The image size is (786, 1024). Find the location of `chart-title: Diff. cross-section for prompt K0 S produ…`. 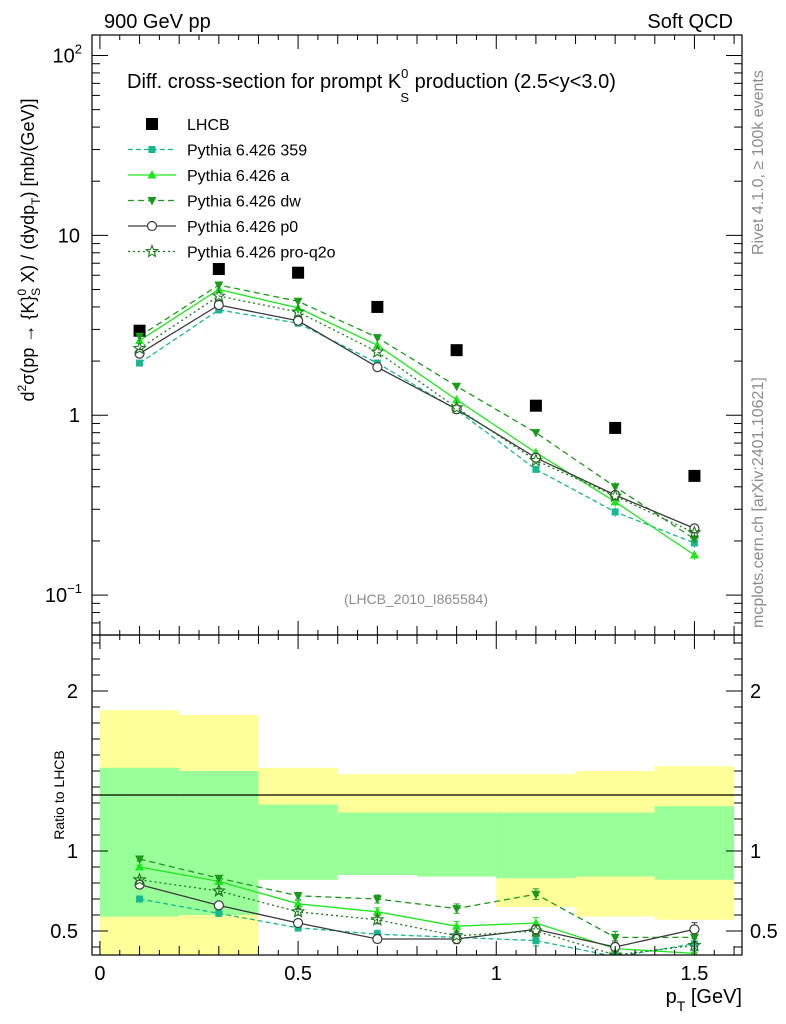

chart-title: Diff. cross-section for prompt K0 S produ… is located at coordinates (371, 85).